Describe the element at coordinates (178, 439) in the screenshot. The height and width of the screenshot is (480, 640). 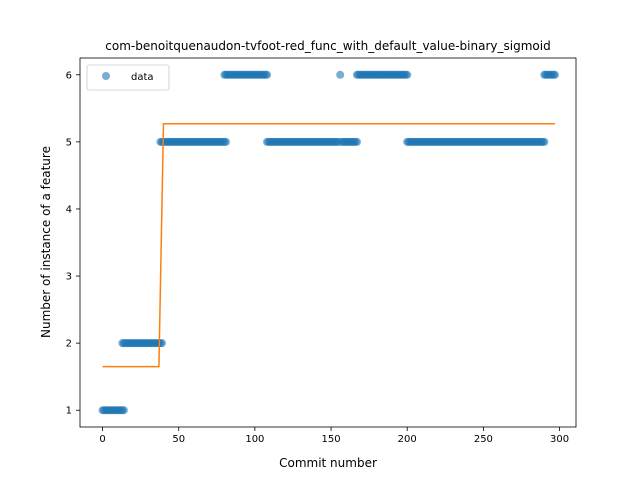
I see `x-tick-label-50: 50` at that location.